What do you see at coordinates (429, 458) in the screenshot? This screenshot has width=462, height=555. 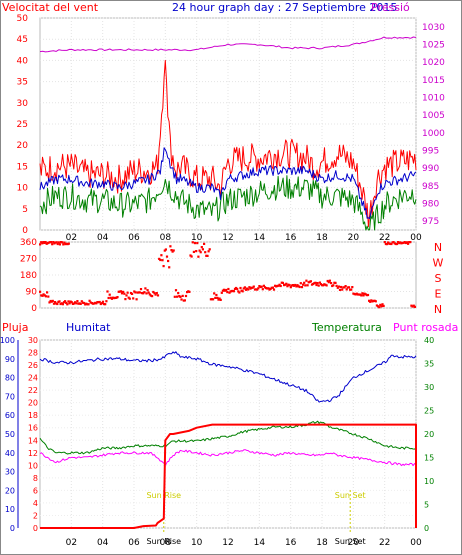 I see `temp-tick-label: 15` at bounding box center [429, 458].